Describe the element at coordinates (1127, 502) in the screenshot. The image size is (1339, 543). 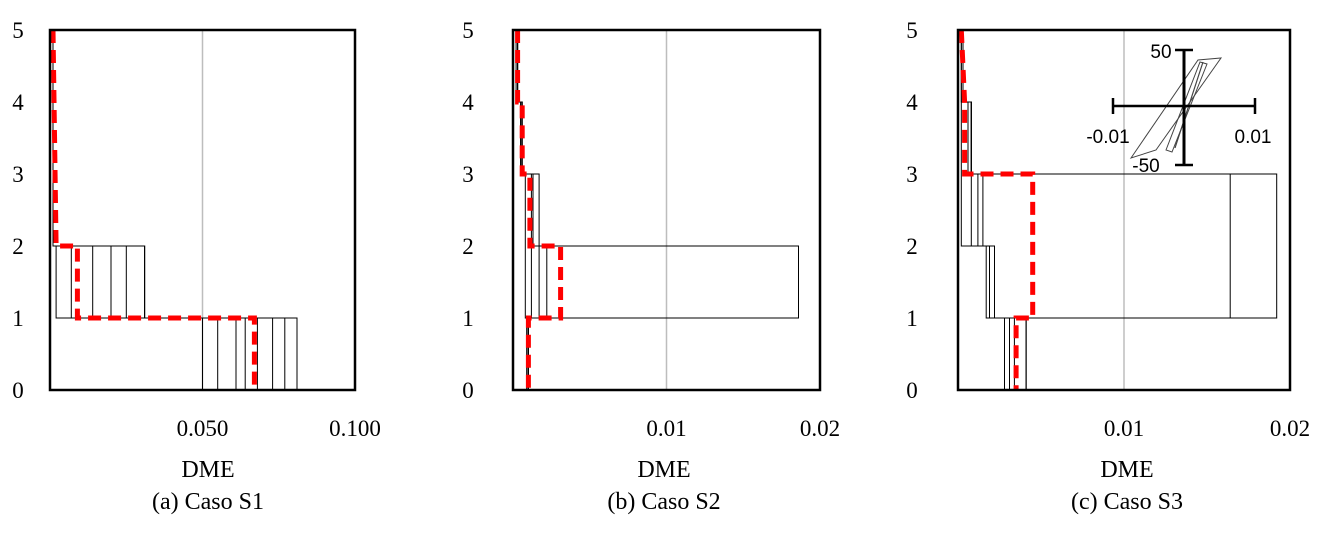
I see `panel-caption: (c) Caso S3` at that location.